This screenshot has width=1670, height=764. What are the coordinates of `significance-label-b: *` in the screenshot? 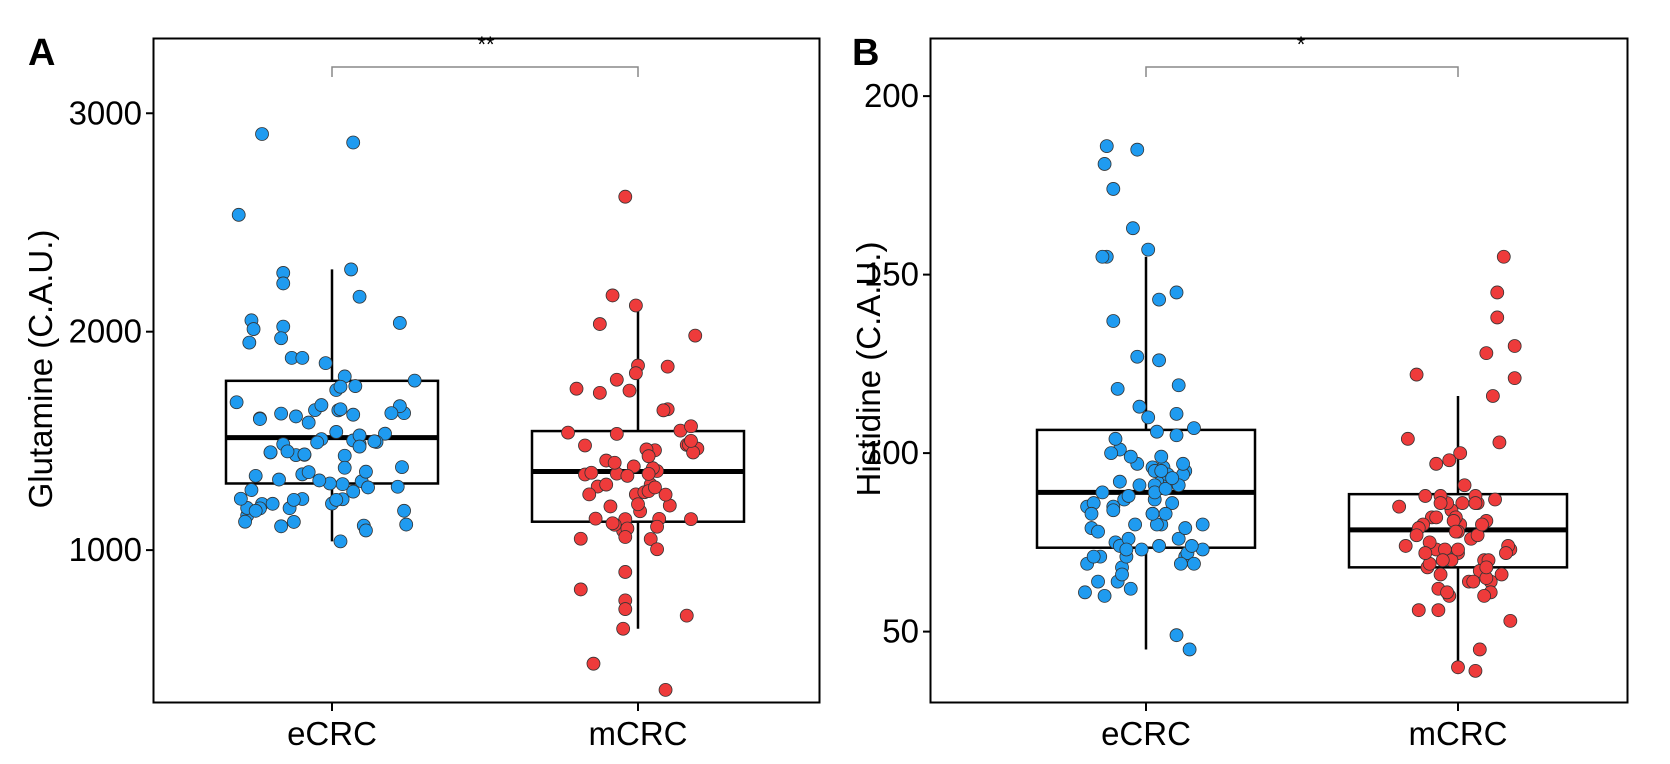 It's located at (1301, 44).